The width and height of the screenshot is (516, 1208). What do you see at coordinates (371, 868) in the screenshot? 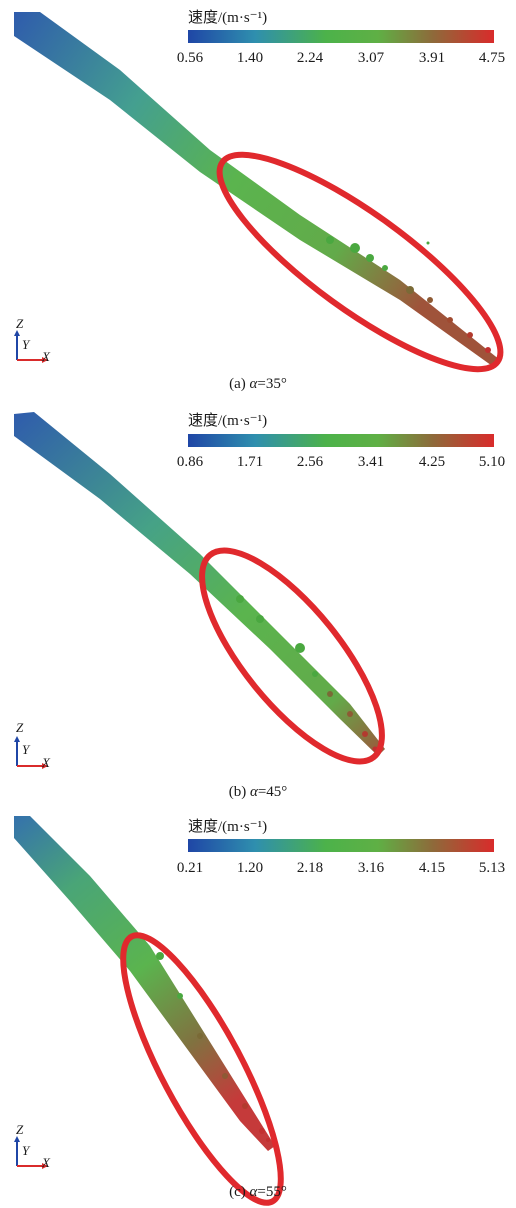
I see `colorbar-tick: 3.16` at bounding box center [371, 868].